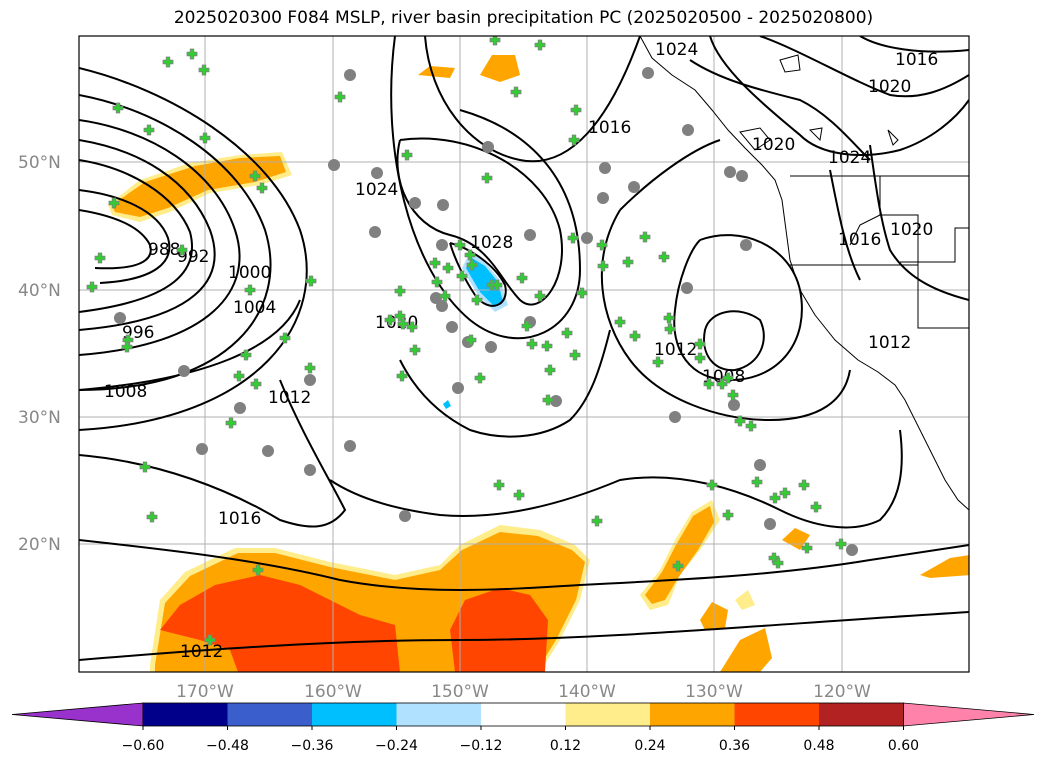 The image size is (1047, 765). Describe the element at coordinates (491, 243) in the screenshot. I see `contour-label: 1028` at that location.